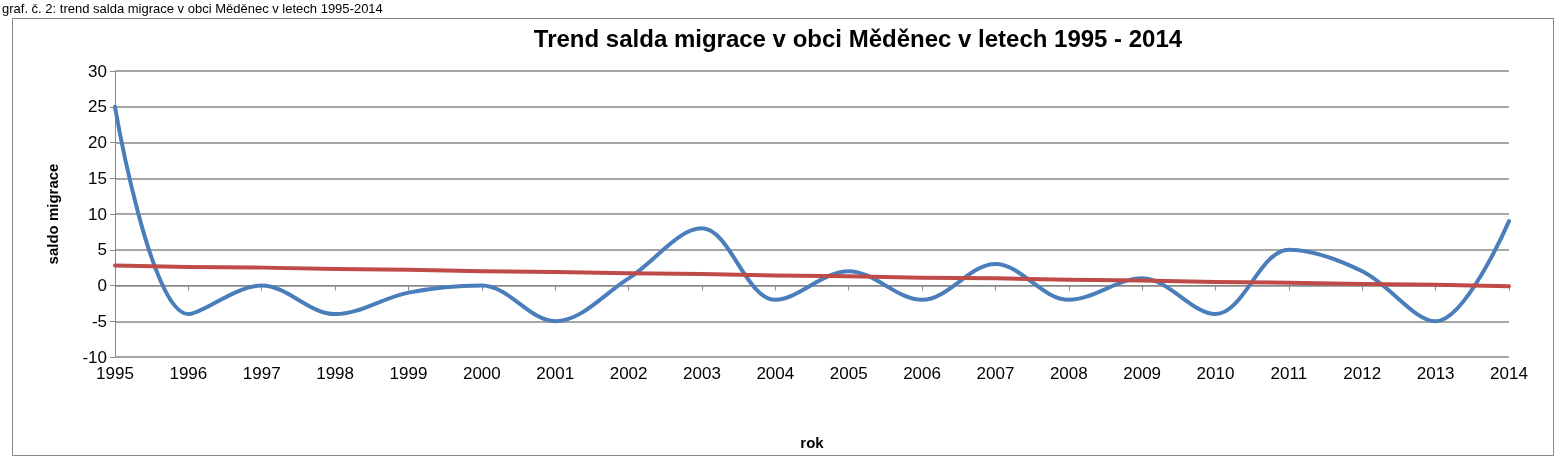  What do you see at coordinates (52, 214) in the screenshot?
I see `y-axis-title: saldo migrace` at bounding box center [52, 214].